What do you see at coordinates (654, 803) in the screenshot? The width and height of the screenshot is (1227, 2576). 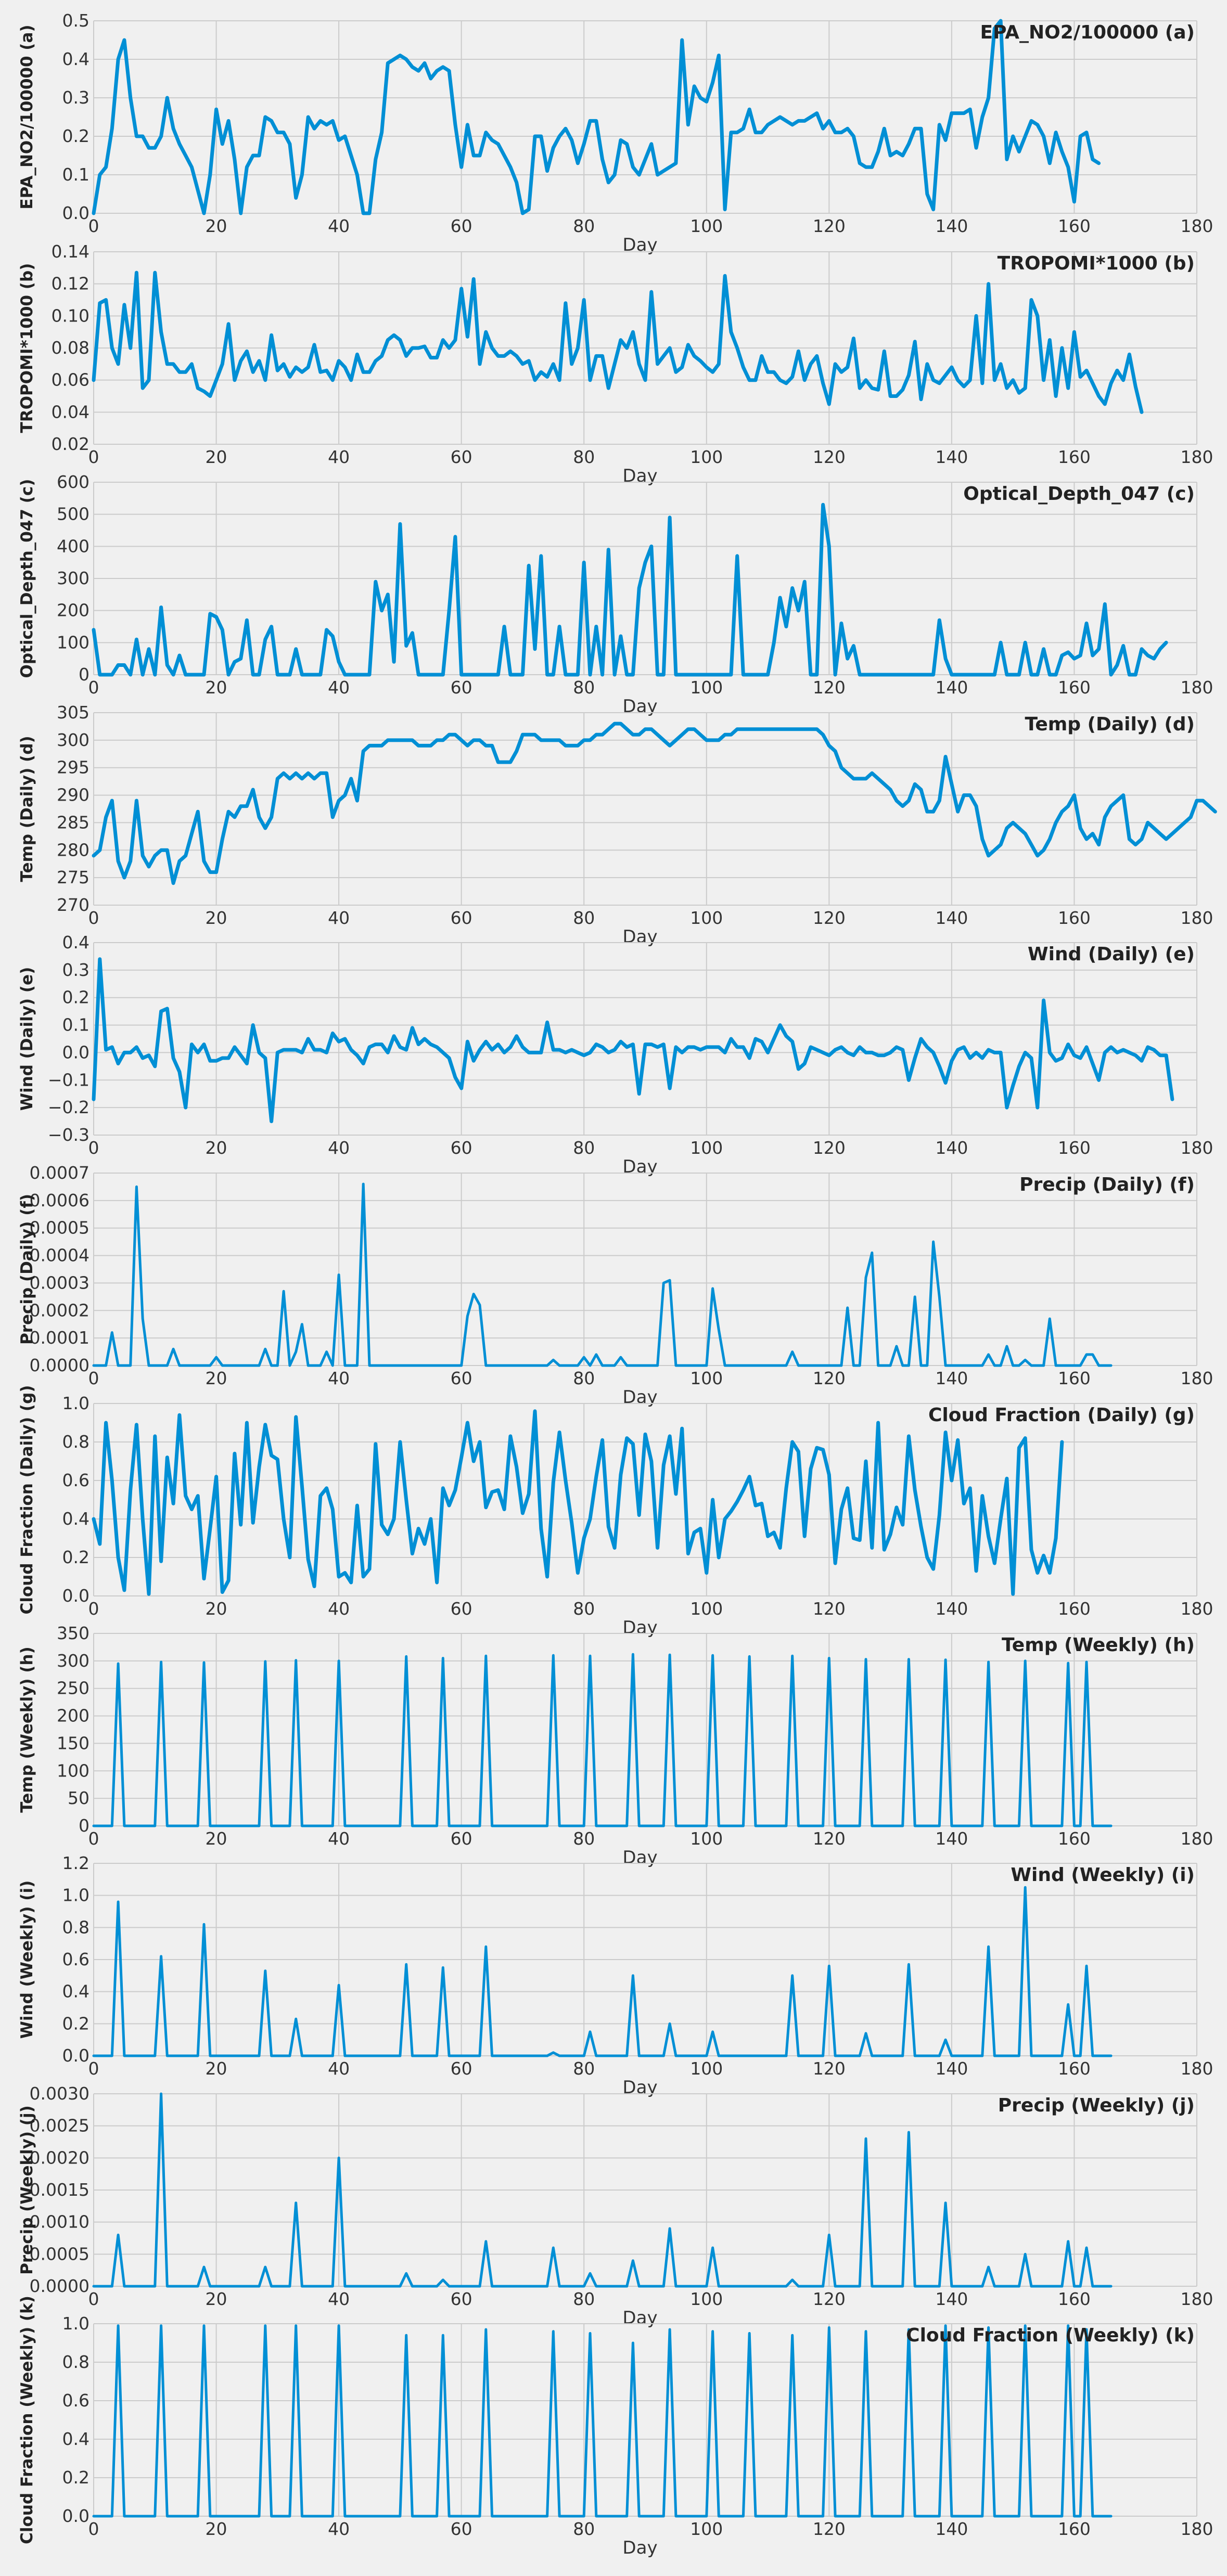 I see `series-line-d` at bounding box center [654, 803].